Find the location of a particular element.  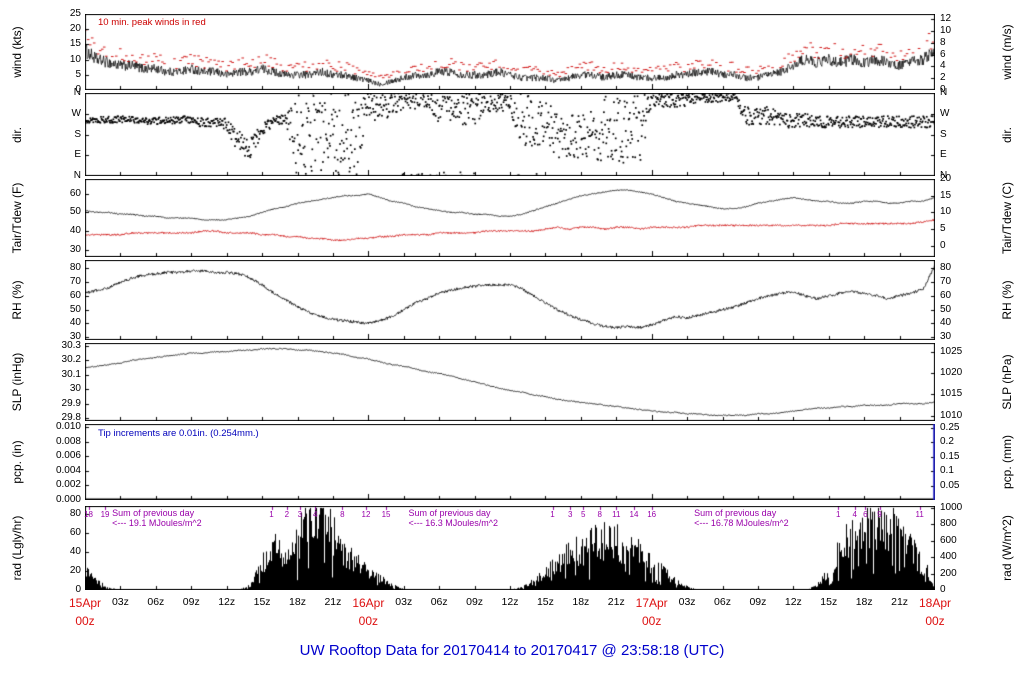

y-tick-label-right-rad: 800 is located at coordinates (948, 524).